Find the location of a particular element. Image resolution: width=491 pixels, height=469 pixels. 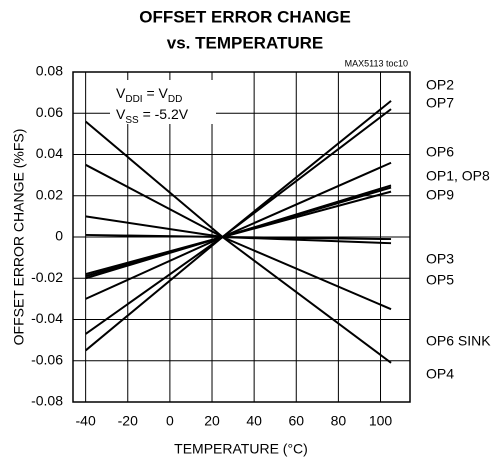

annotation: VSS = -5.2V is located at coordinates (152, 116).